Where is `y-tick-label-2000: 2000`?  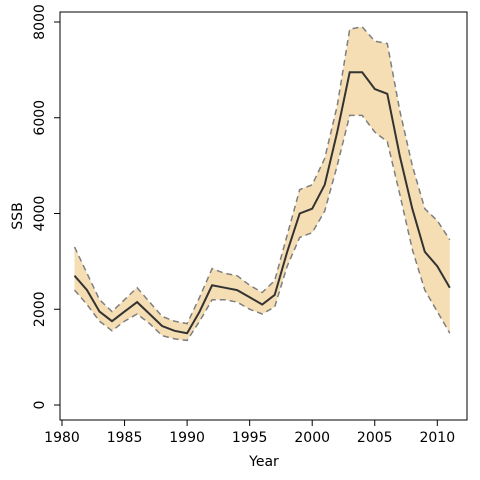
y-tick-label-2000: 2000 is located at coordinates (40, 309).